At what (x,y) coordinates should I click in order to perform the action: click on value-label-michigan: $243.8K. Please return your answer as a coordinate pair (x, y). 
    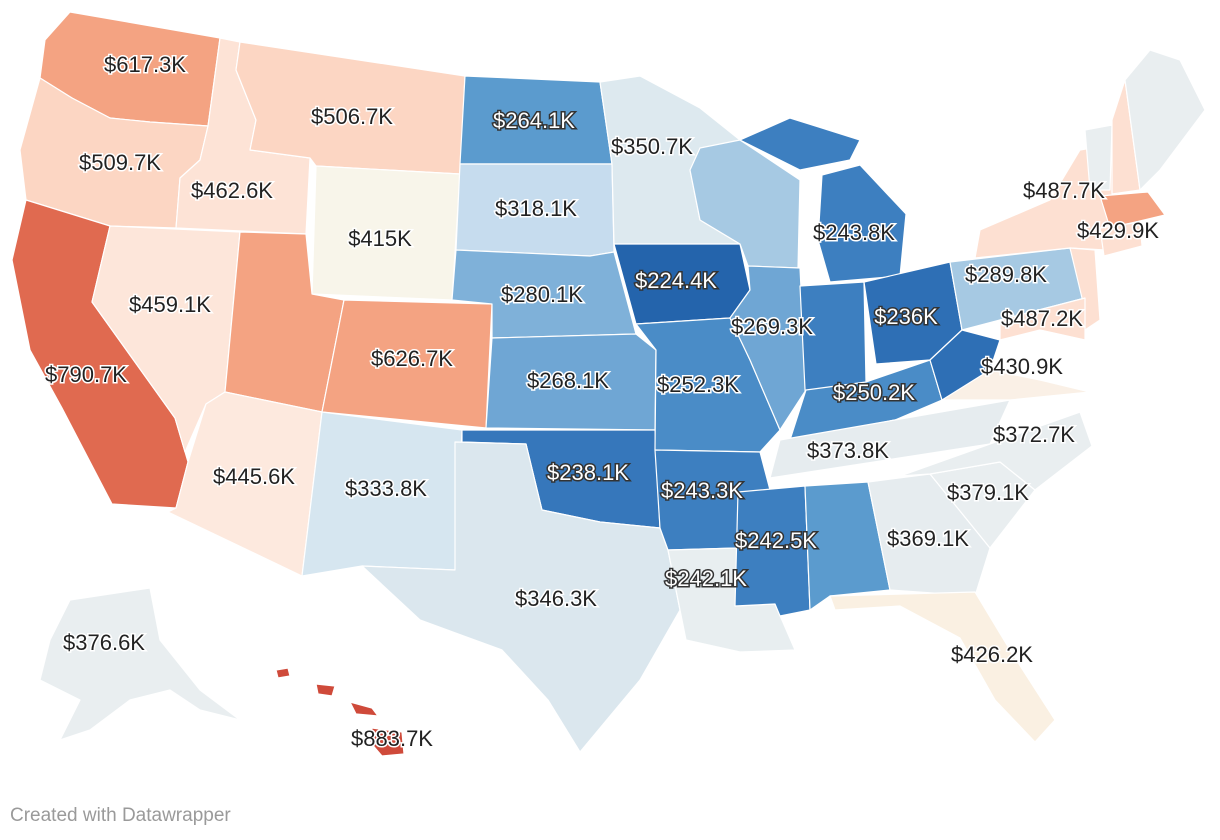
    Looking at the image, I should click on (854, 232).